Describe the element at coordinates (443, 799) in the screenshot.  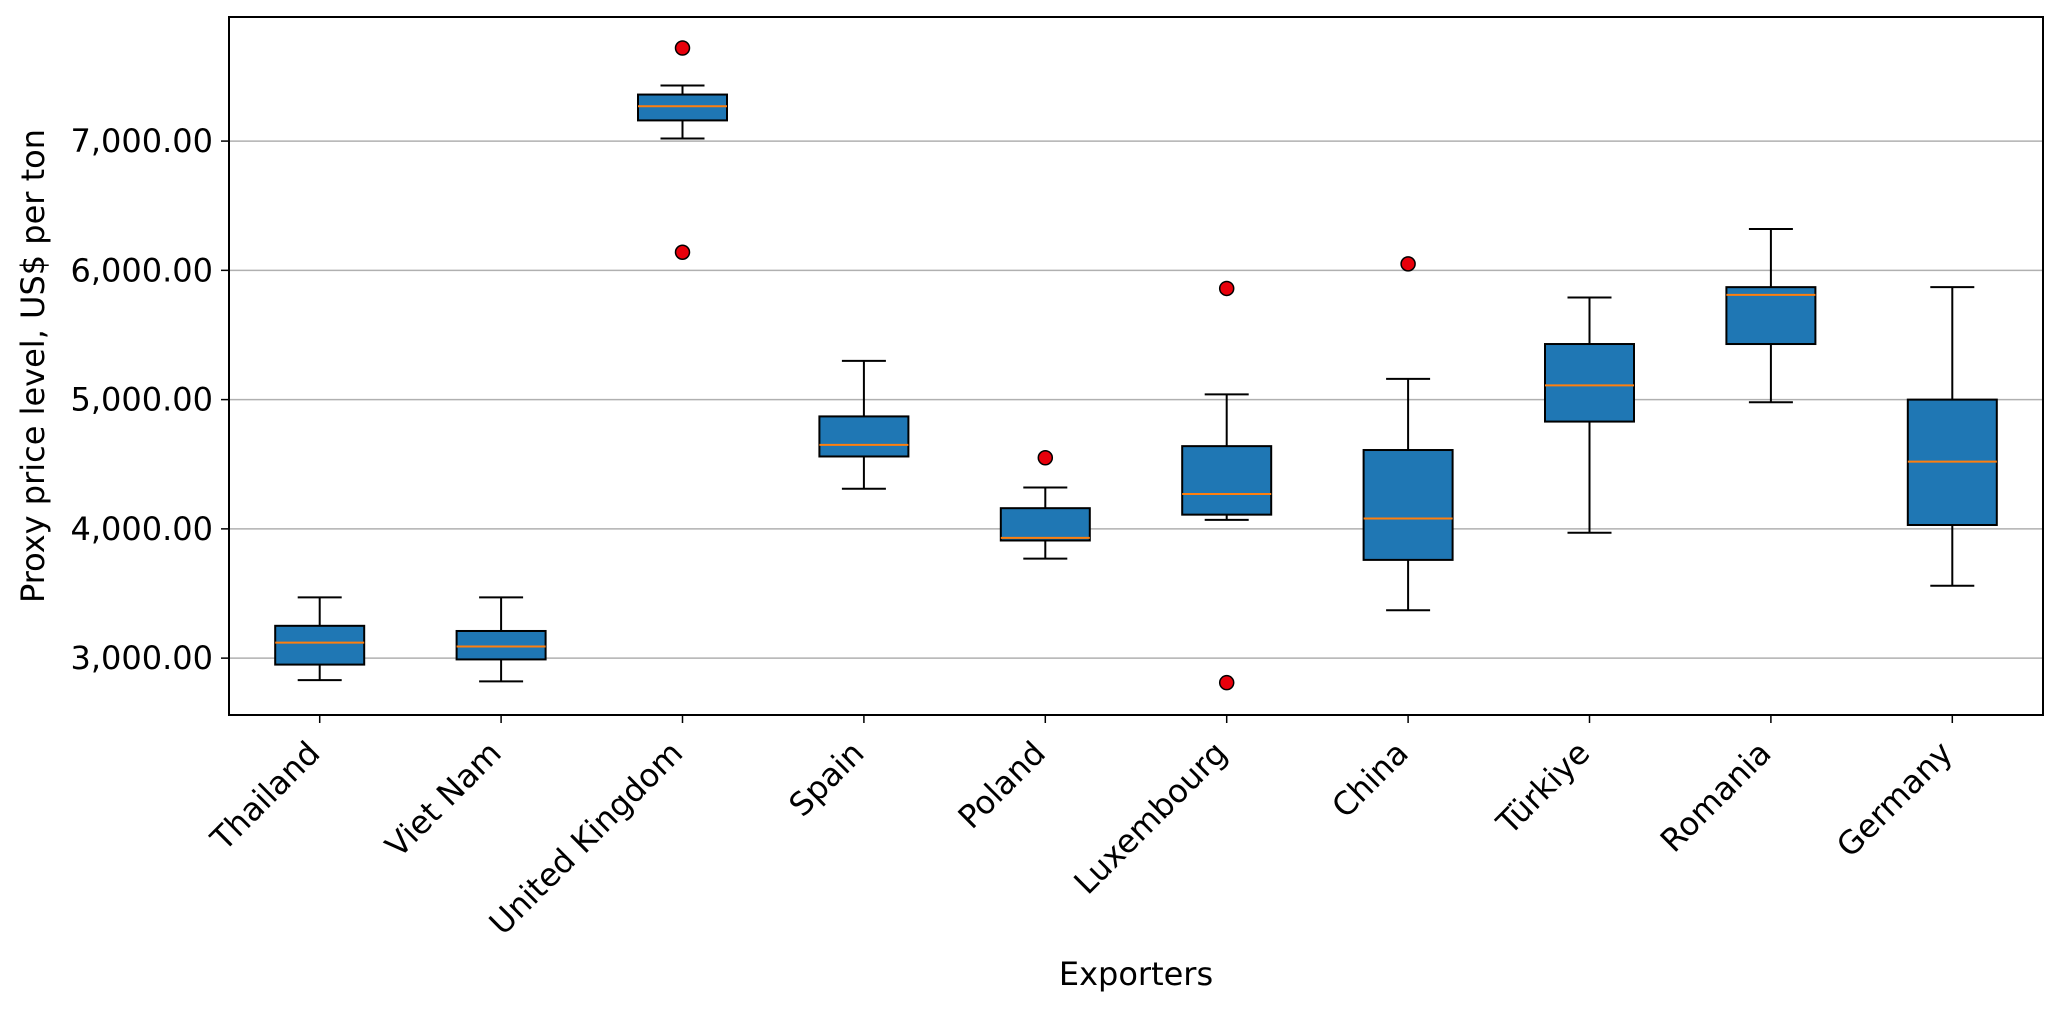
I see `x-tick-label: Viet Nam` at that location.